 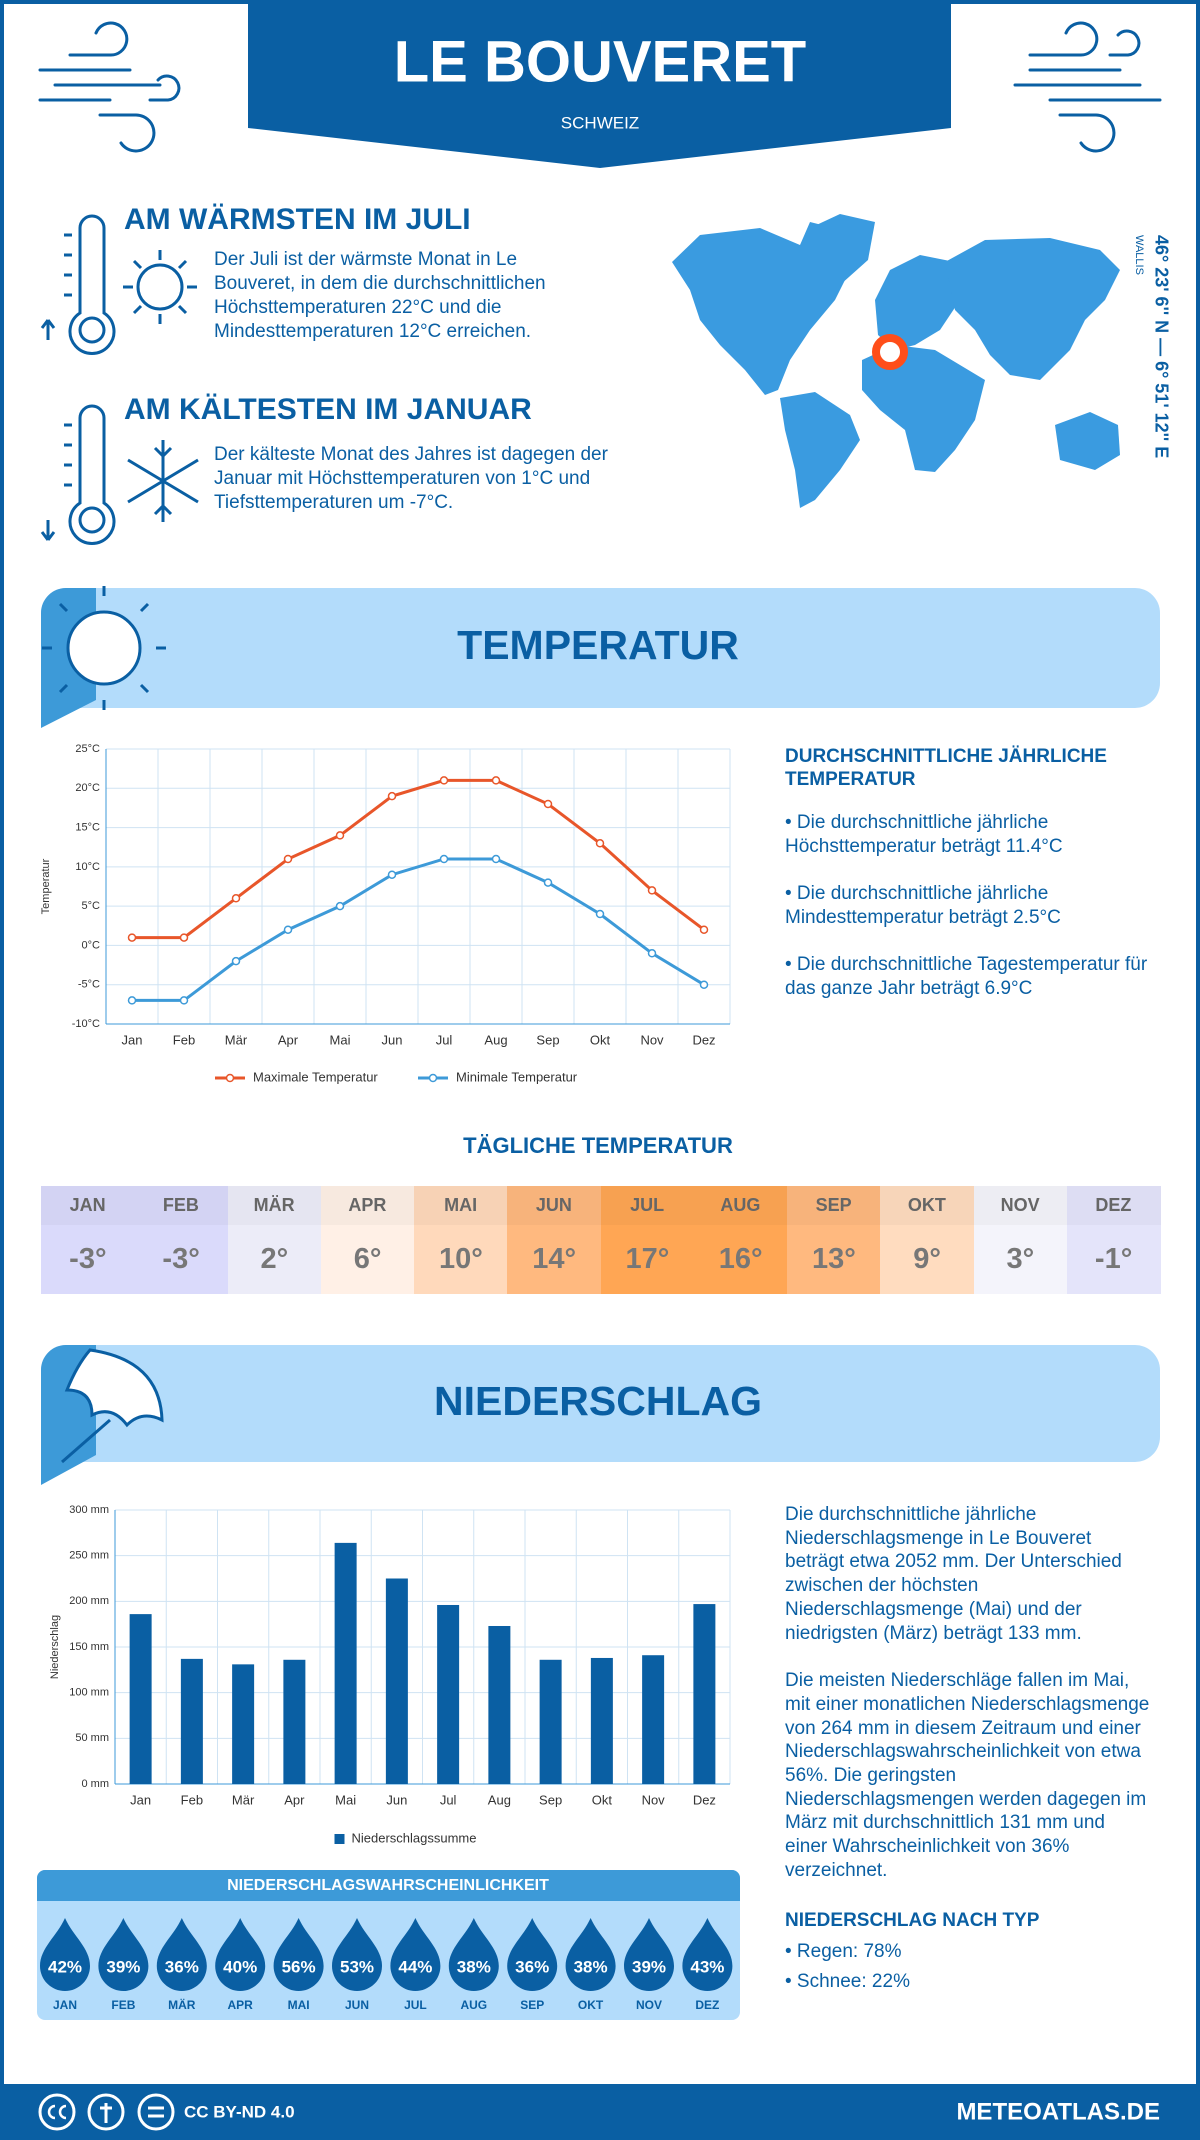 What do you see at coordinates (299, 1966) in the screenshot?
I see `probability-value: 56%` at bounding box center [299, 1966].